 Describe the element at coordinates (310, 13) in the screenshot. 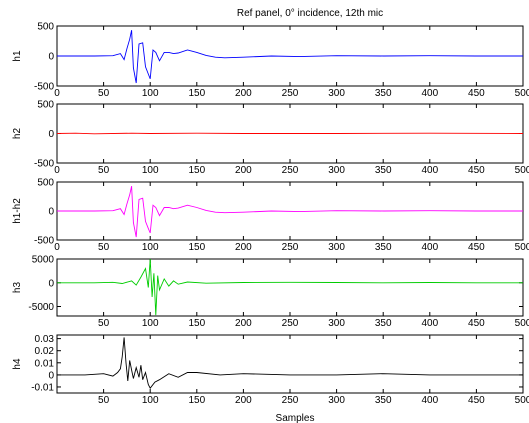

I see `chart-title: Ref panel, 0° incidence, 12th mic` at that location.